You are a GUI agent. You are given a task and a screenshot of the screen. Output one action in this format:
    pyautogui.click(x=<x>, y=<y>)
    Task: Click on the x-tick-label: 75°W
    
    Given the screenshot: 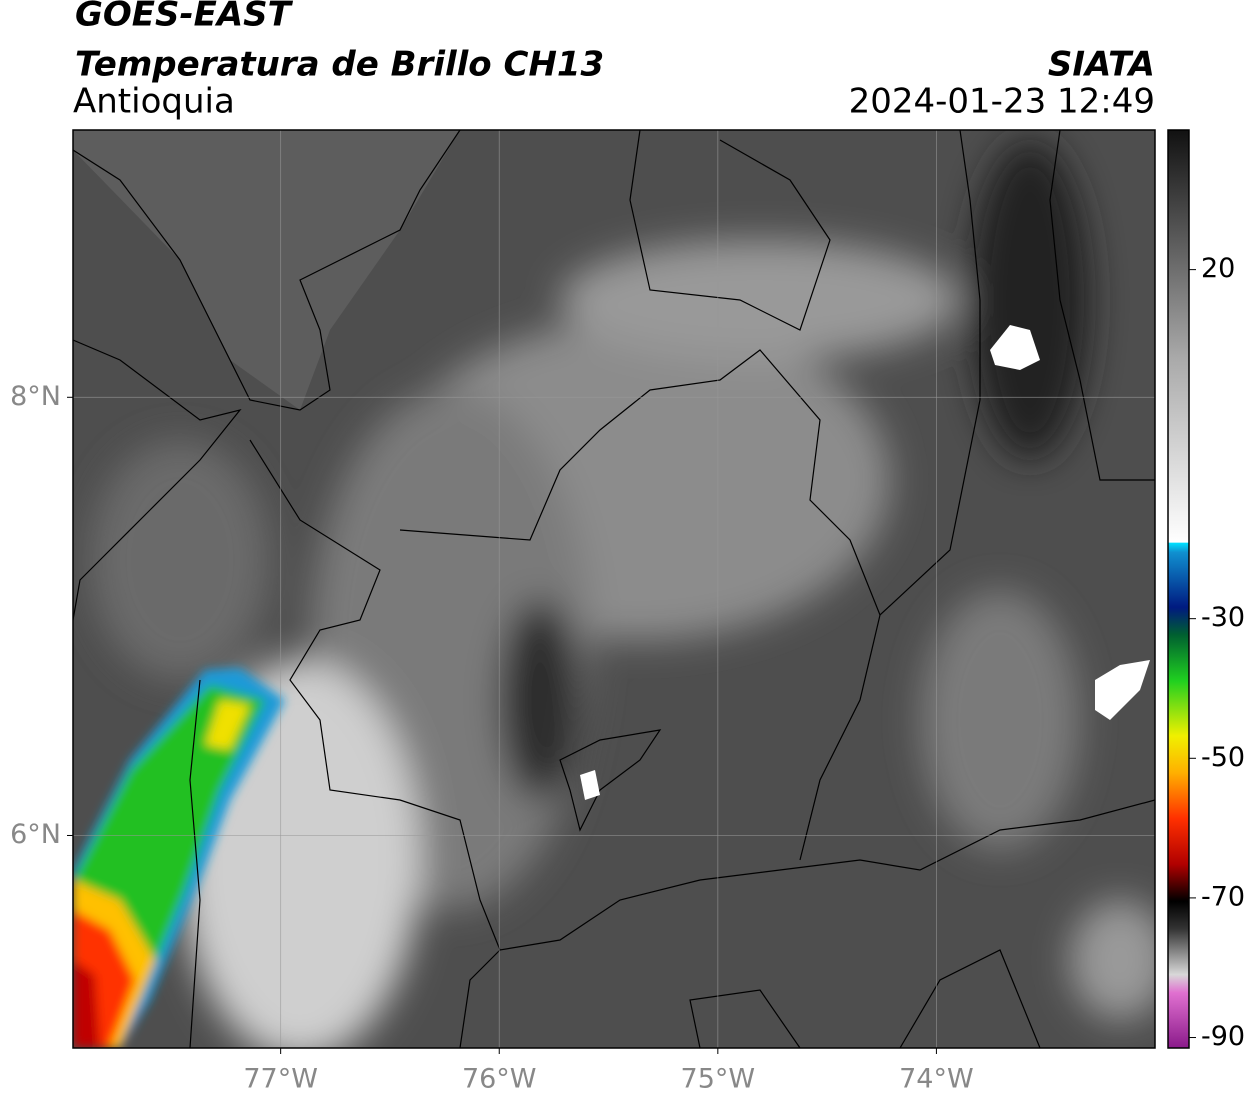 What is the action you would take?
    pyautogui.click(x=718, y=1079)
    